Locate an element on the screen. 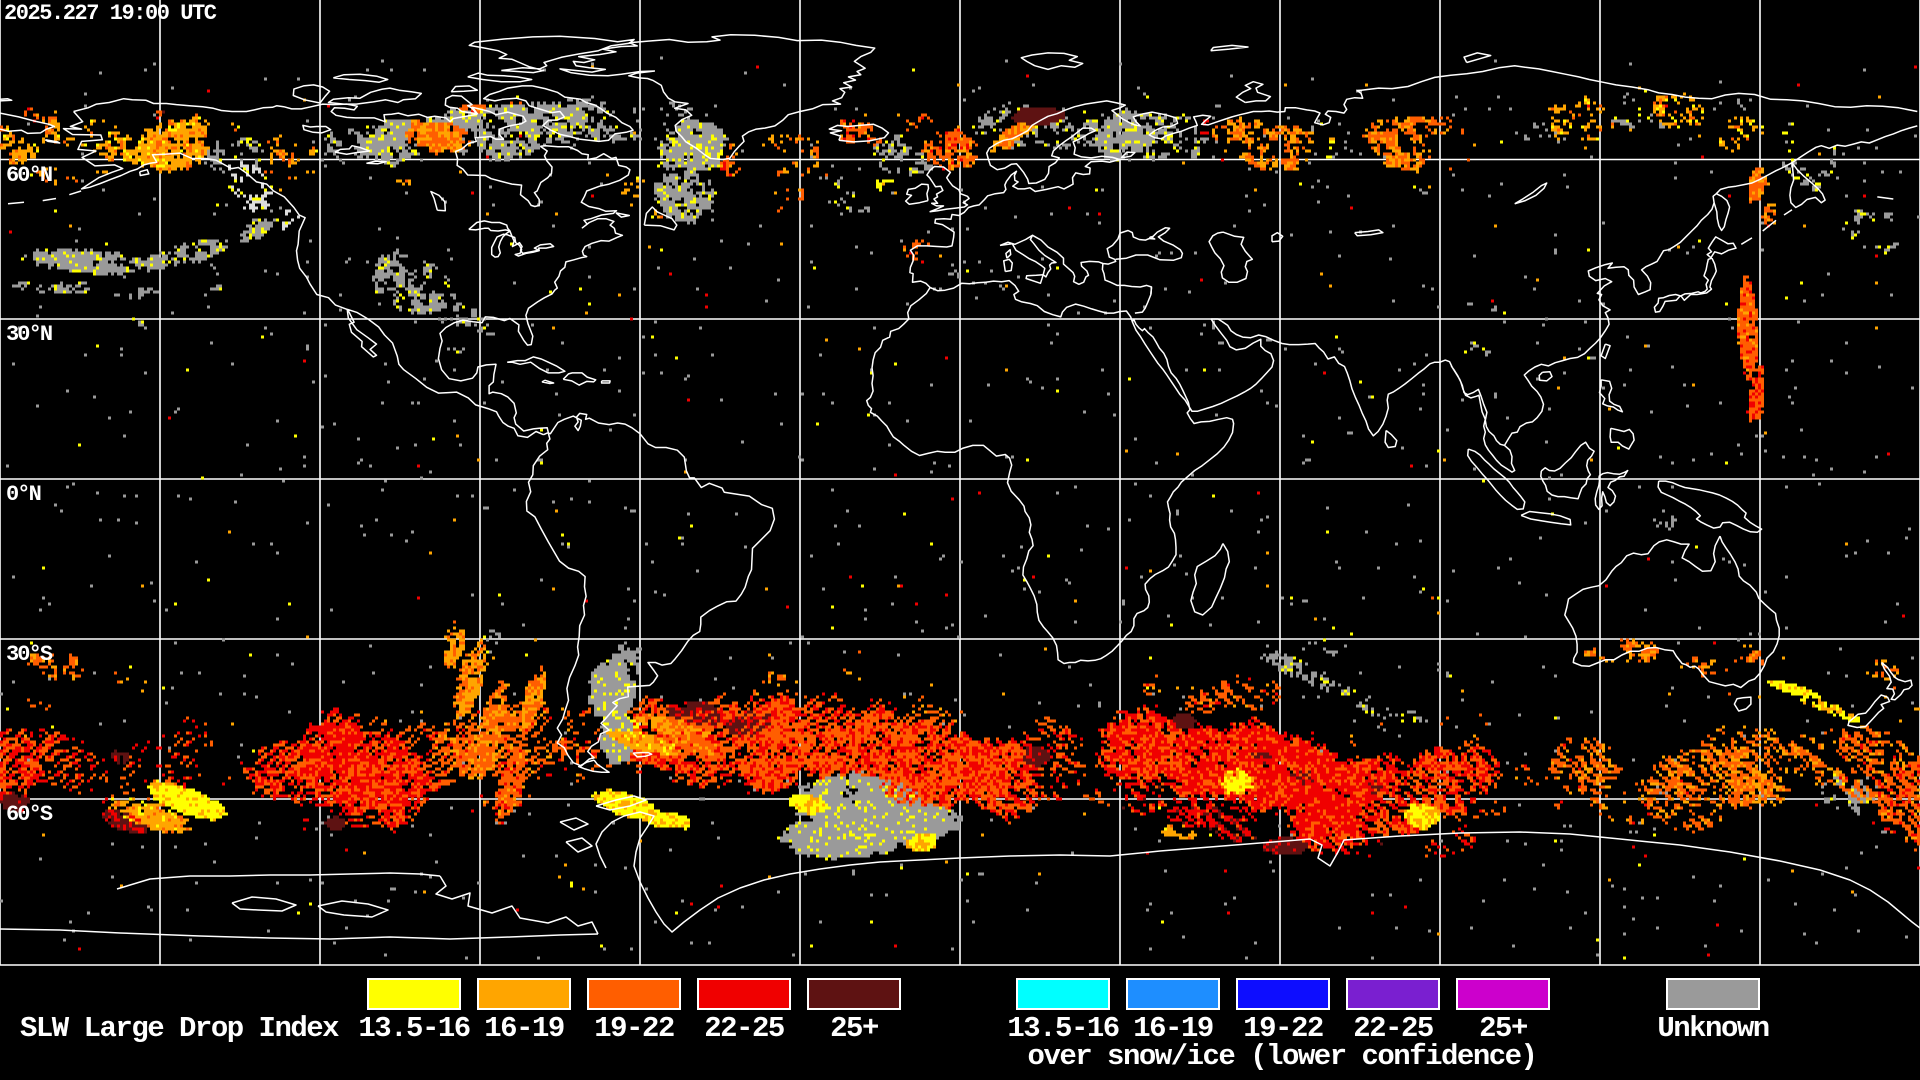  svg-text:over snow/ice (lower confidenc: over snow/ice (lower confidence) is located at coordinates (1282, 1056).